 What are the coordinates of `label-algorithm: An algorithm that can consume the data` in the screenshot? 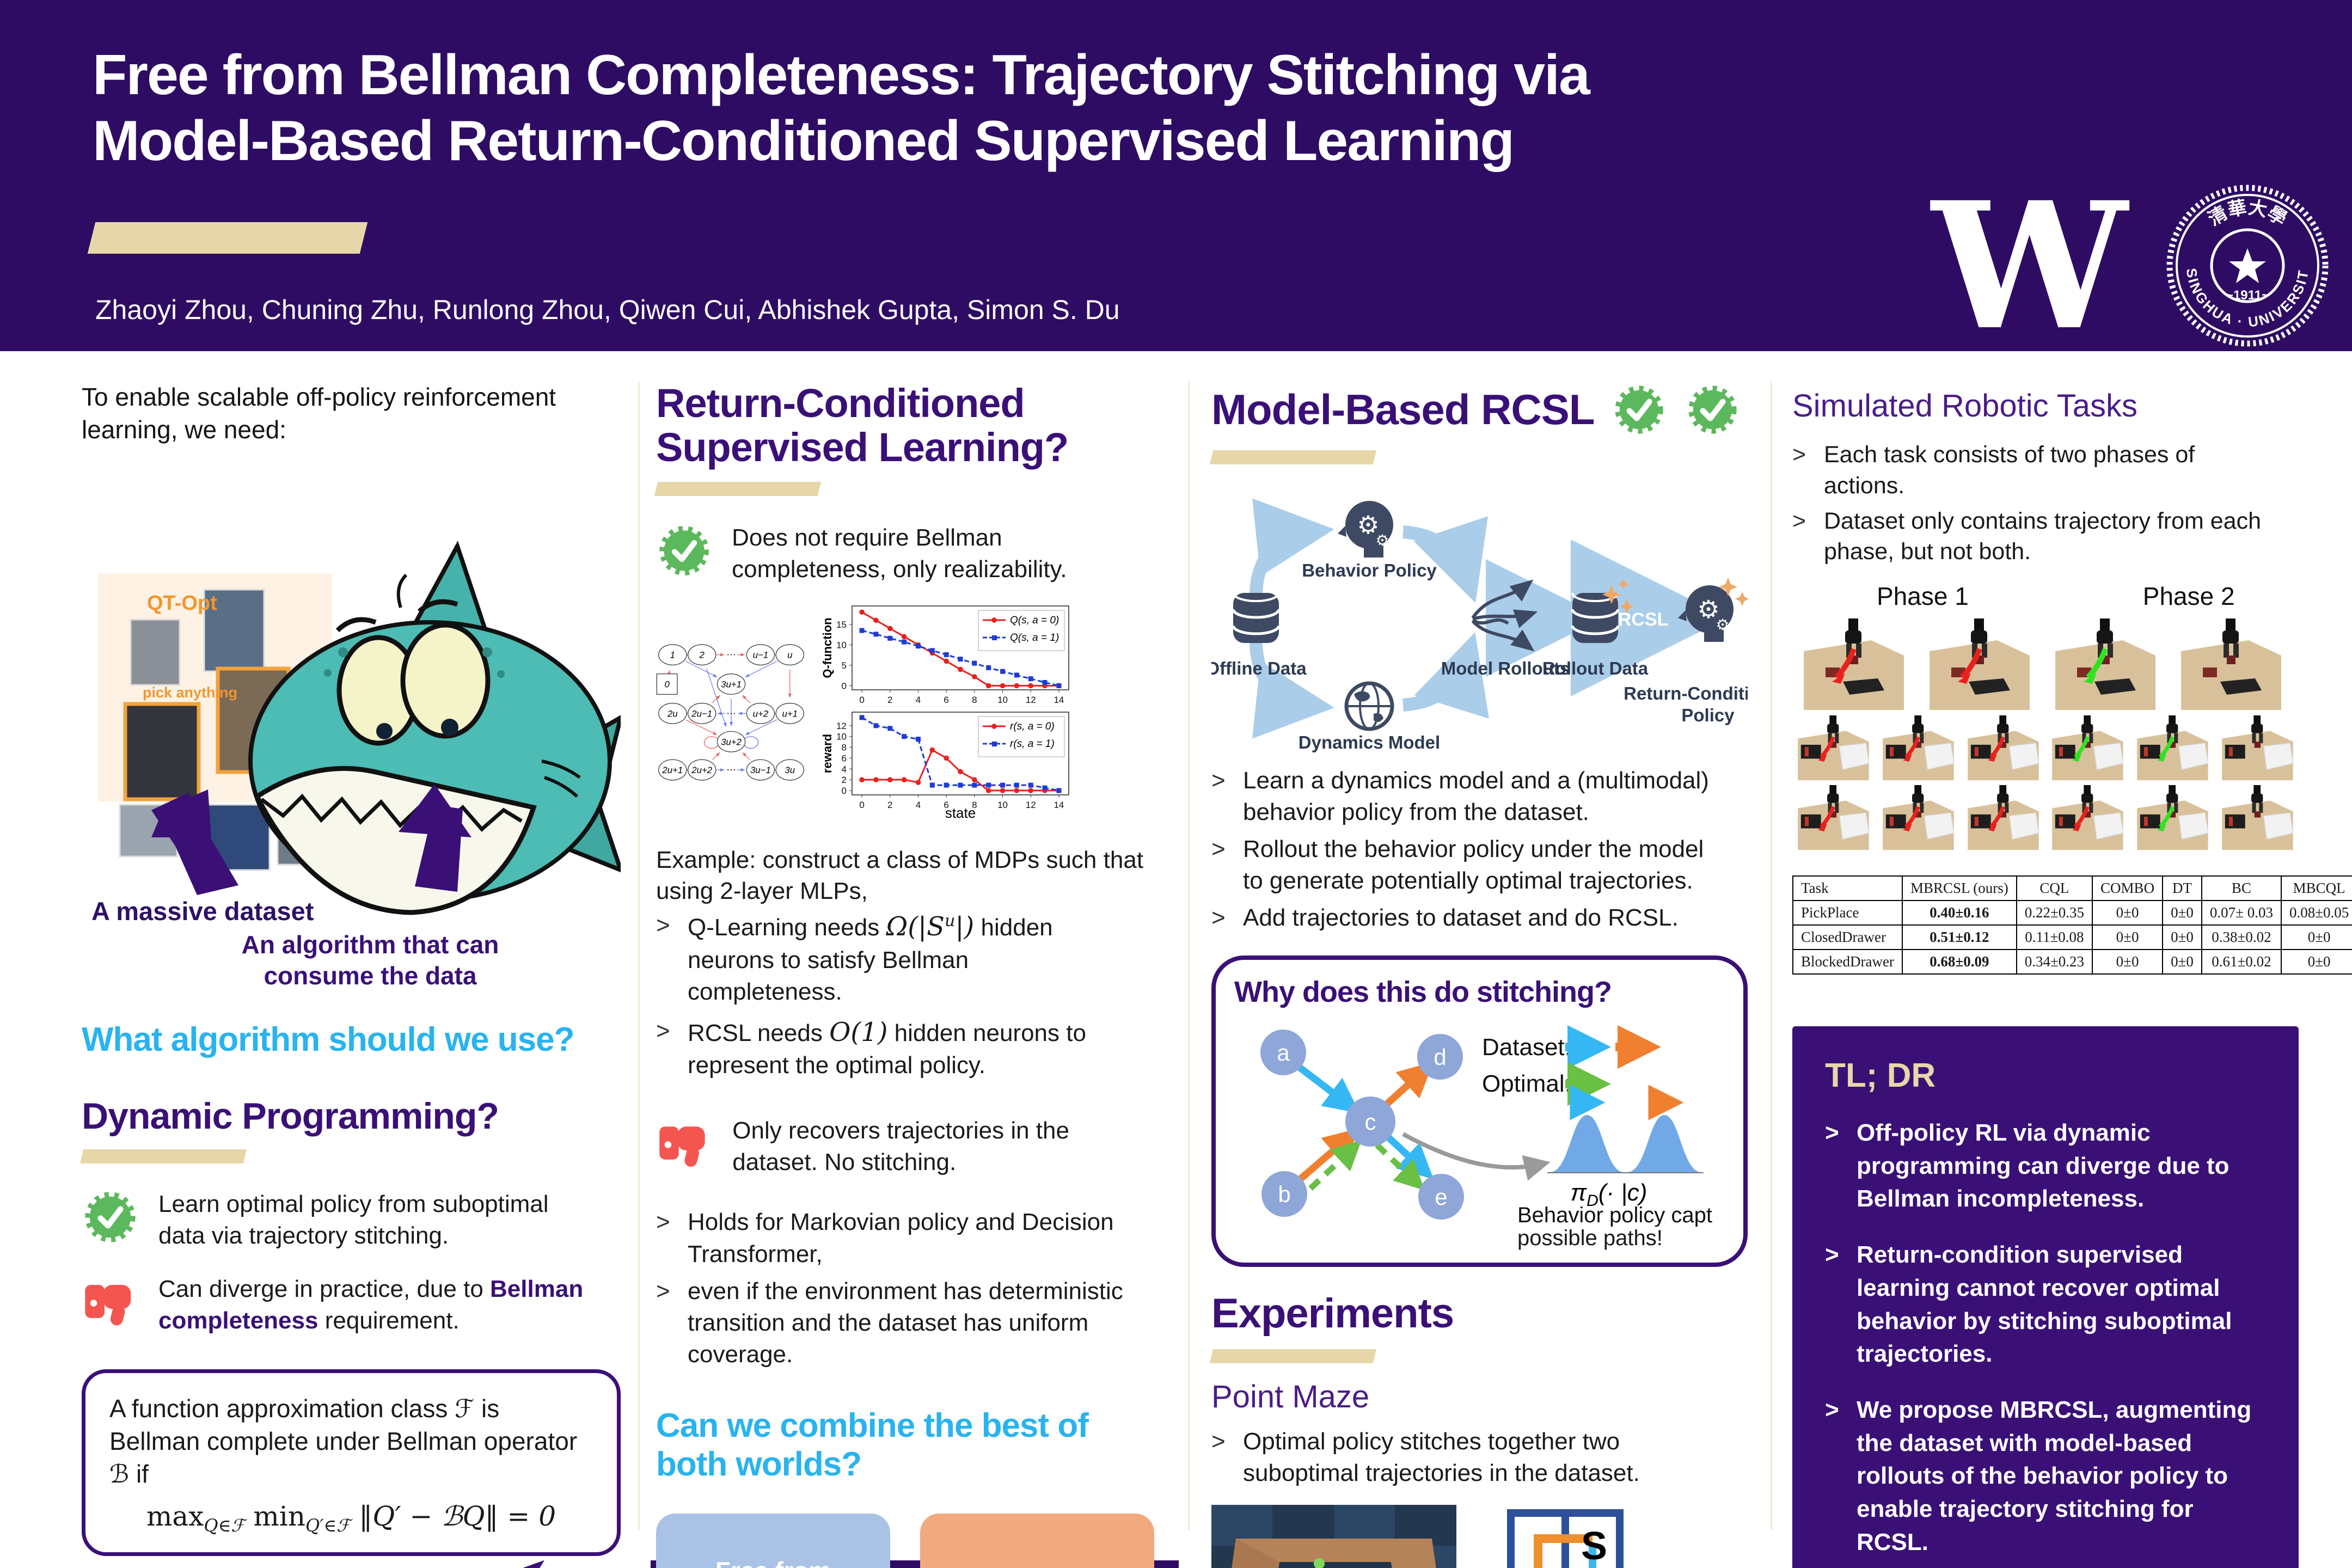 It's located at (370, 960).